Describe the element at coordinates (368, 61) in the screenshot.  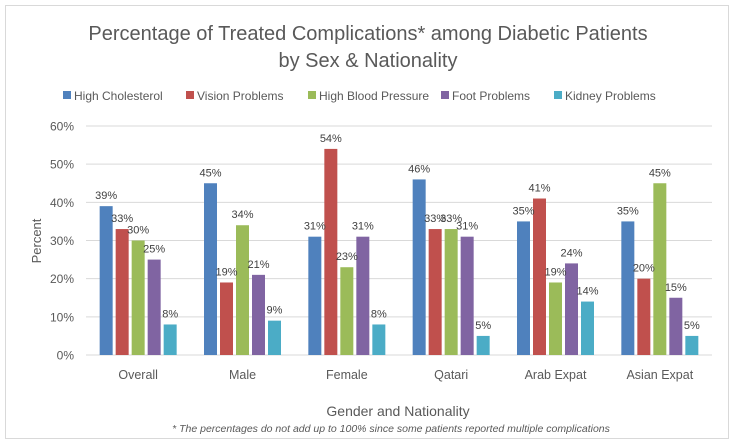
I see `chart-subtitle: by Sex & Nationality` at that location.